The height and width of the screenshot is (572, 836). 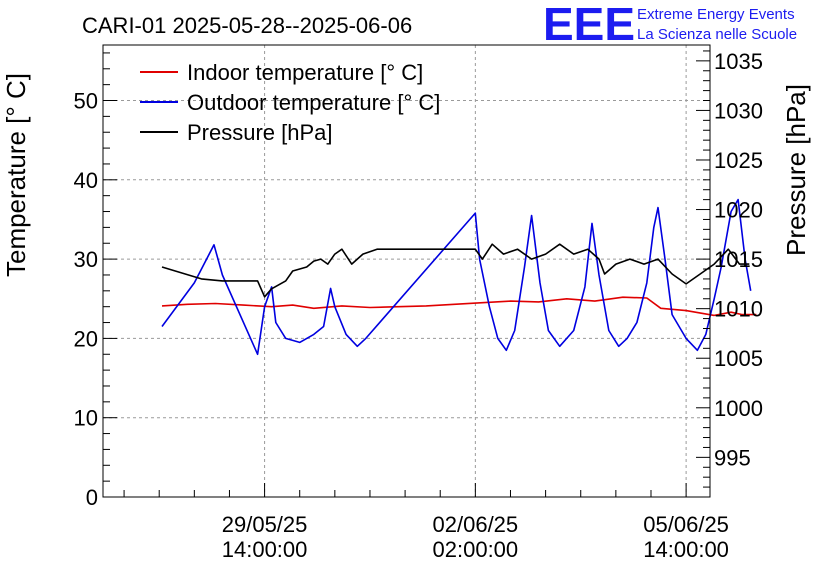 What do you see at coordinates (738, 210) in the screenshot?
I see `y-right-tick-label: 1020` at bounding box center [738, 210].